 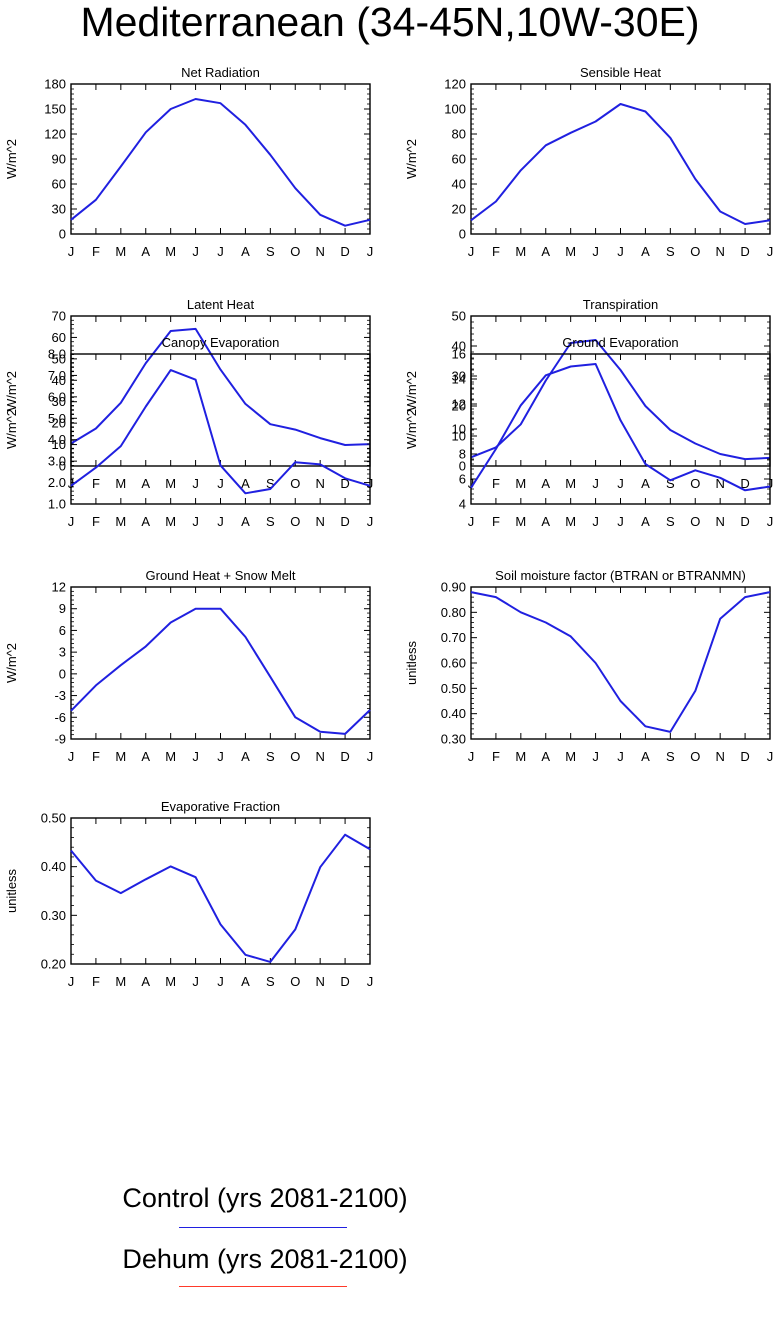 What do you see at coordinates (59, 444) in the screenshot?
I see `latent-heat-ytick-label: 10` at bounding box center [59, 444].